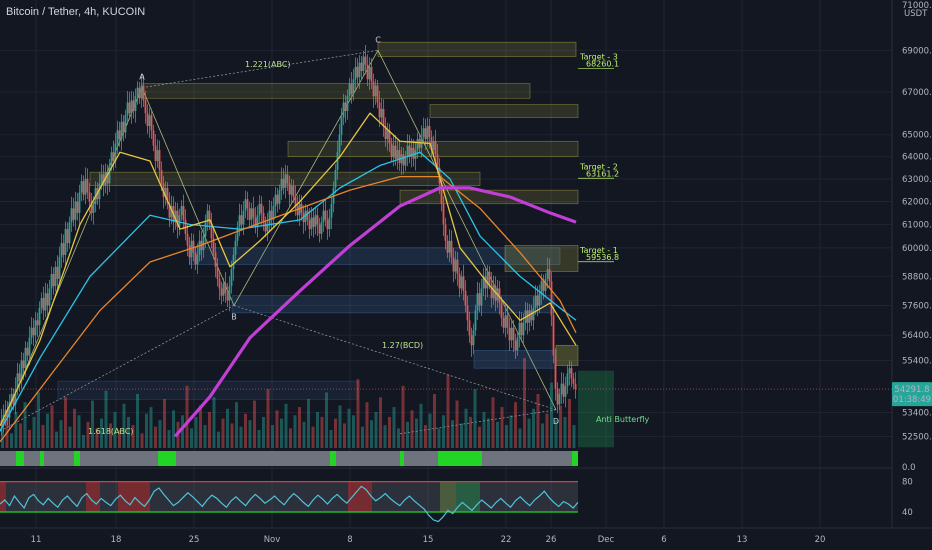  Describe the element at coordinates (567, 355) in the screenshot. I see `price-zone` at that location.